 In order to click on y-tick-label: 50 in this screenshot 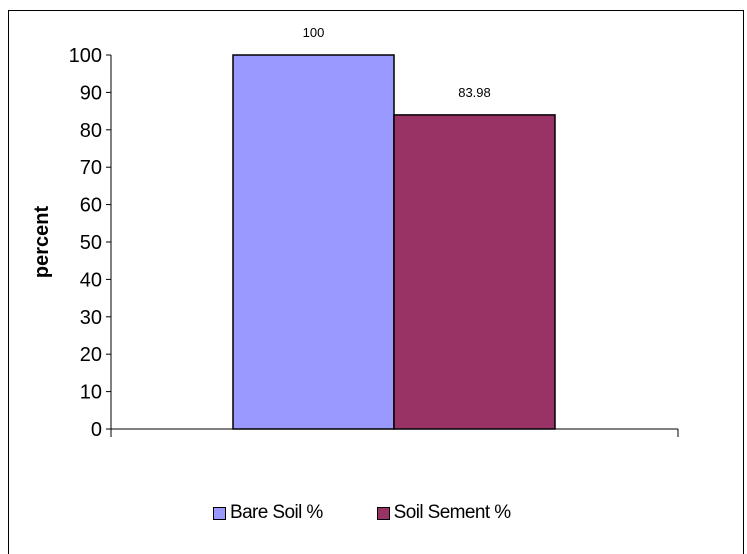, I will do `click(91, 243)`.